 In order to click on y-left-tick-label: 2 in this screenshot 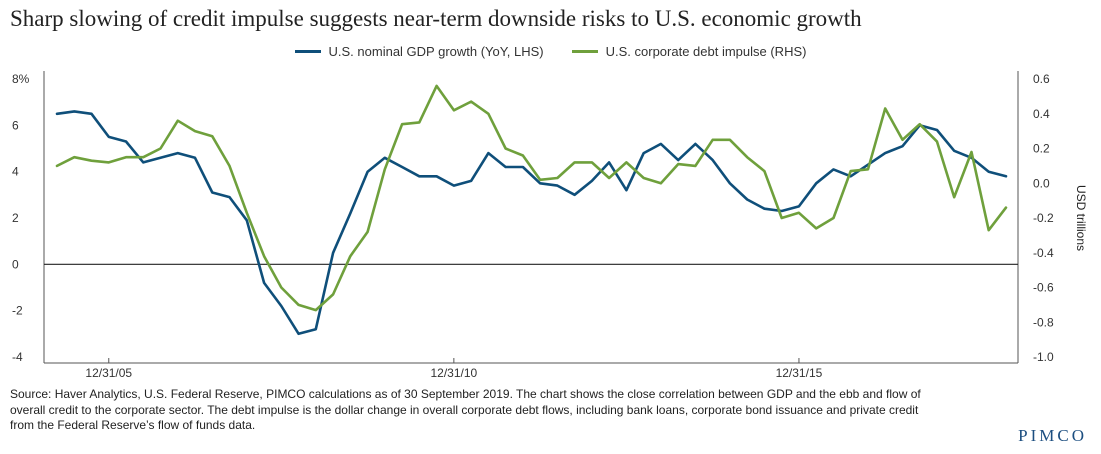, I will do `click(15, 218)`.